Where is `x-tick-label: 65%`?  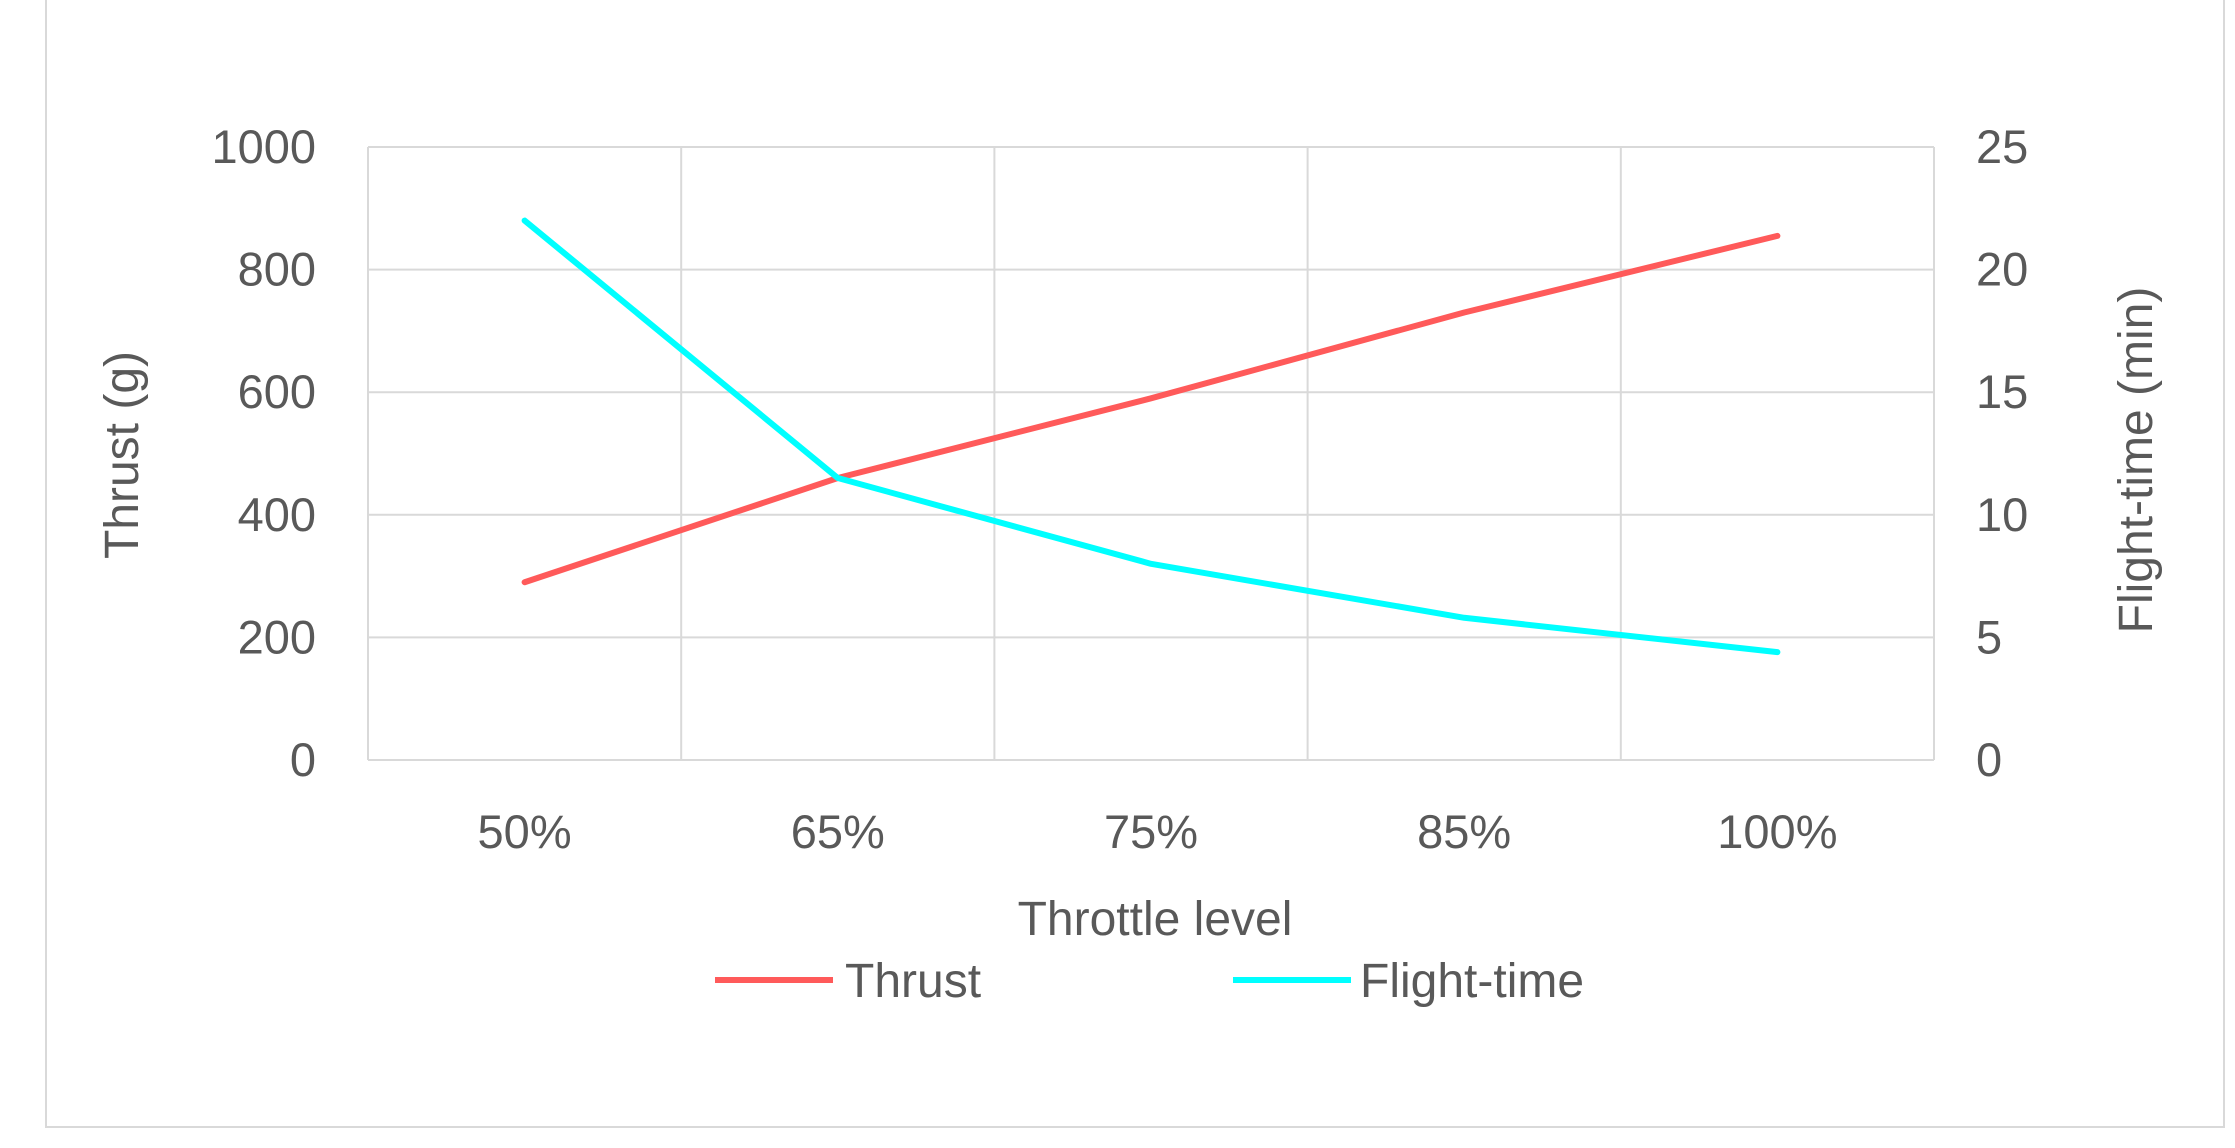 x-tick-label: 65% is located at coordinates (838, 831).